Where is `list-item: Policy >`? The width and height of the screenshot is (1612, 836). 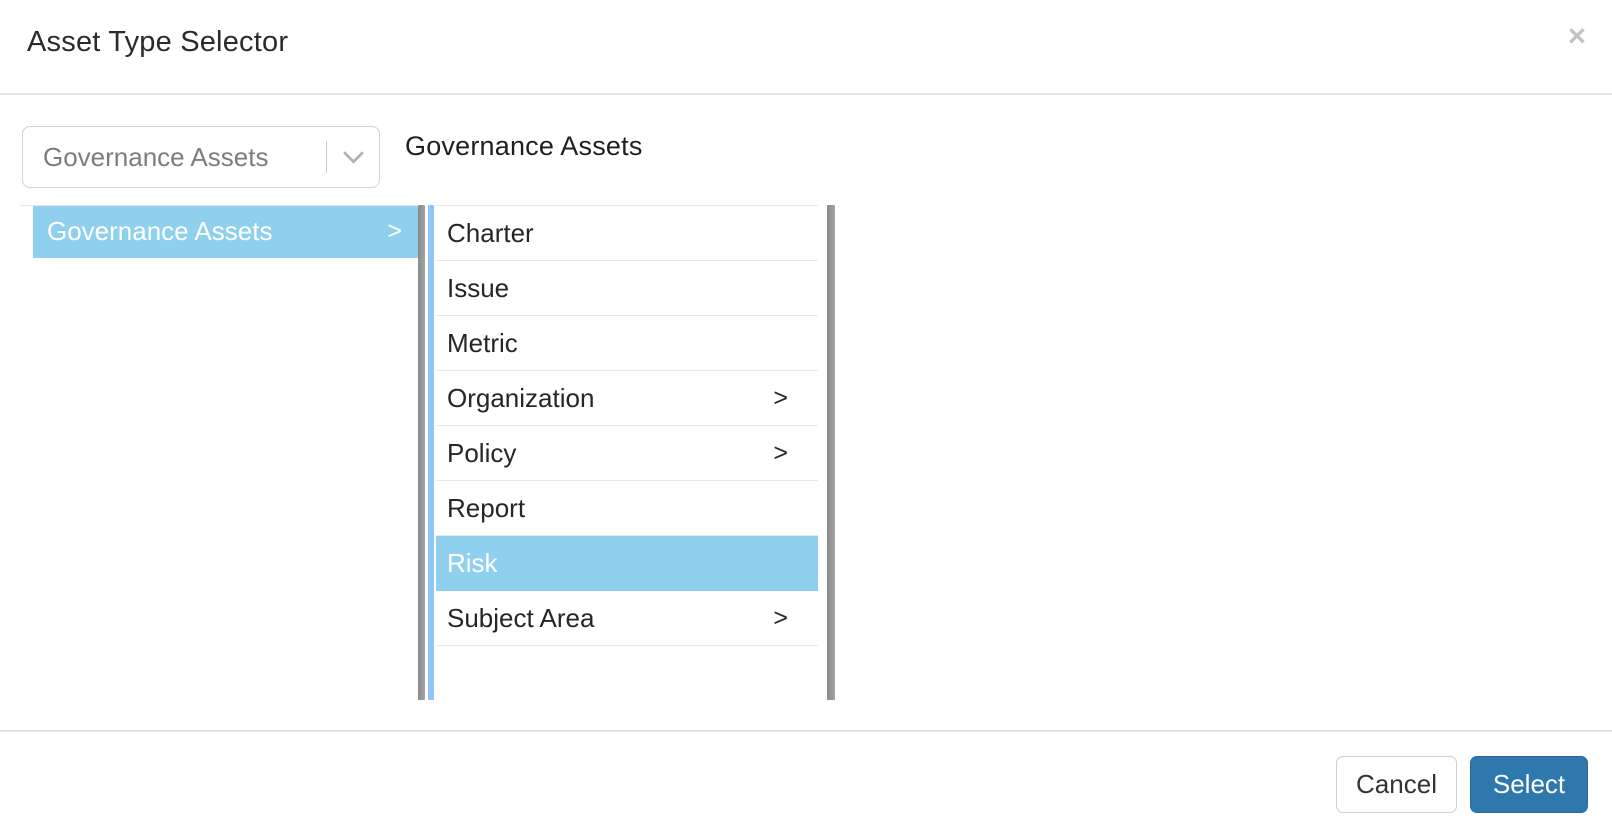 list-item: Policy > is located at coordinates (627, 453).